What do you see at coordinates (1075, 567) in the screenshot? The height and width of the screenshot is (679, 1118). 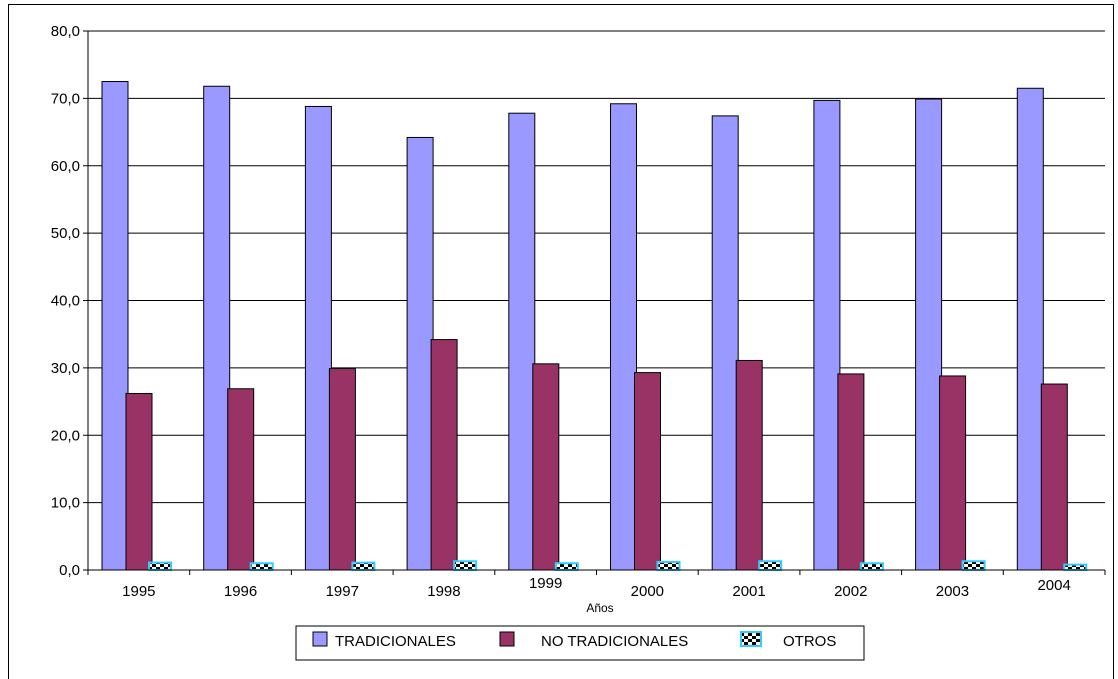 I see `bar-otros-2004` at bounding box center [1075, 567].